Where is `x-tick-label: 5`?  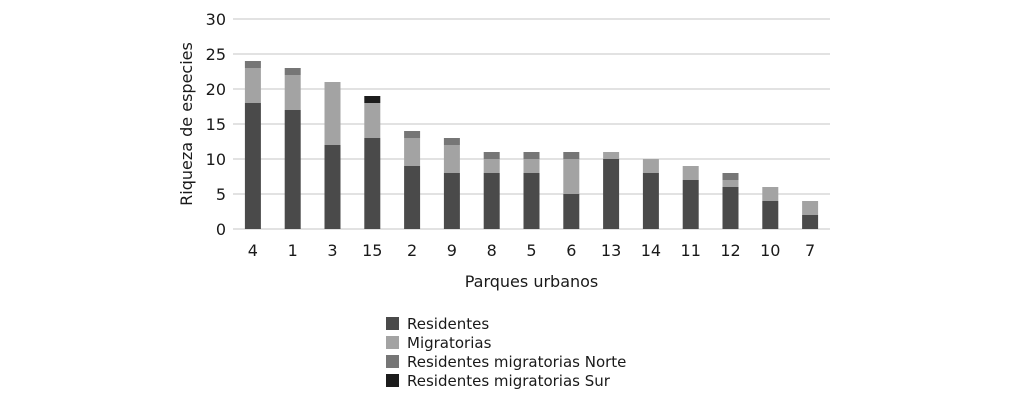
x-tick-label: 5 is located at coordinates (531, 250).